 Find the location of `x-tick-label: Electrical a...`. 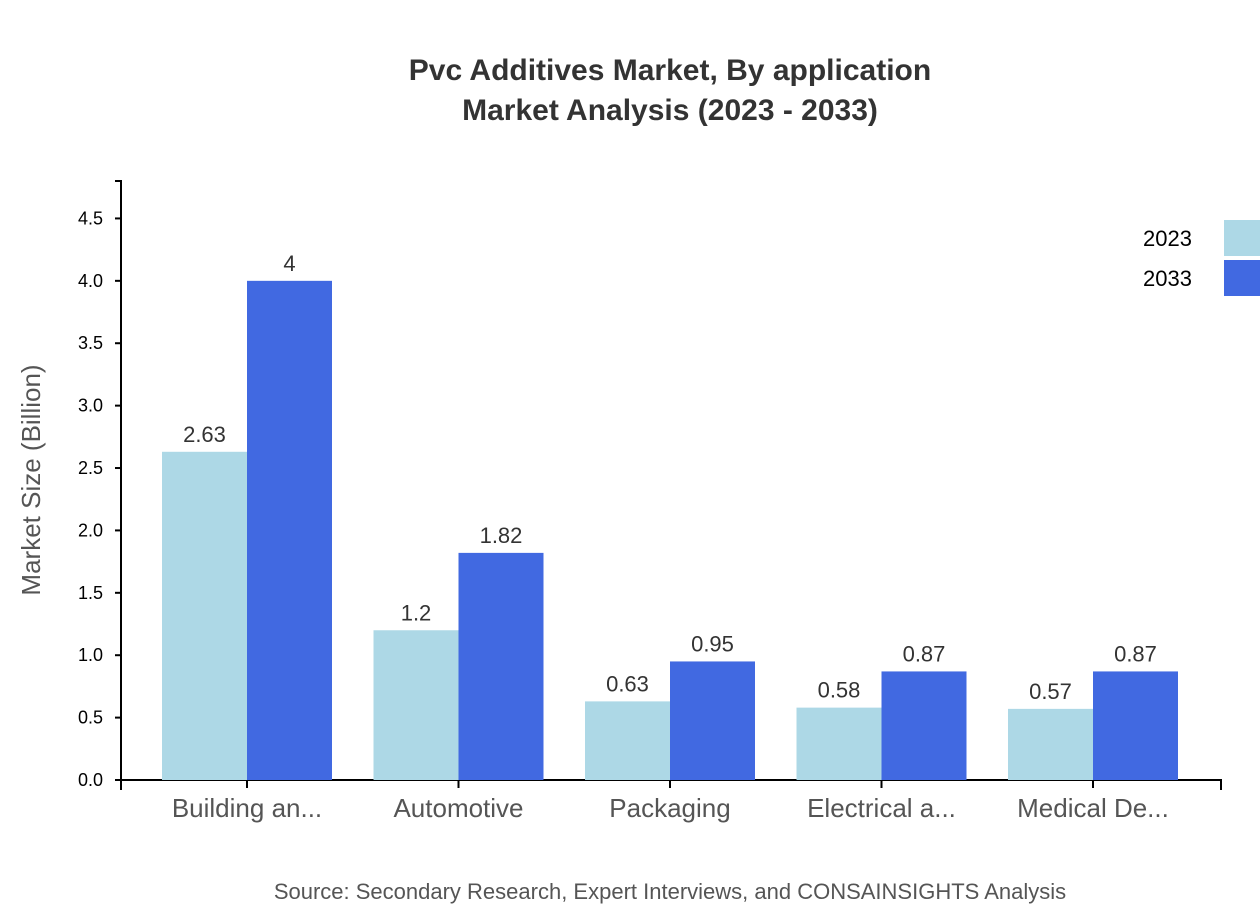

x-tick-label: Electrical a... is located at coordinates (881, 808).